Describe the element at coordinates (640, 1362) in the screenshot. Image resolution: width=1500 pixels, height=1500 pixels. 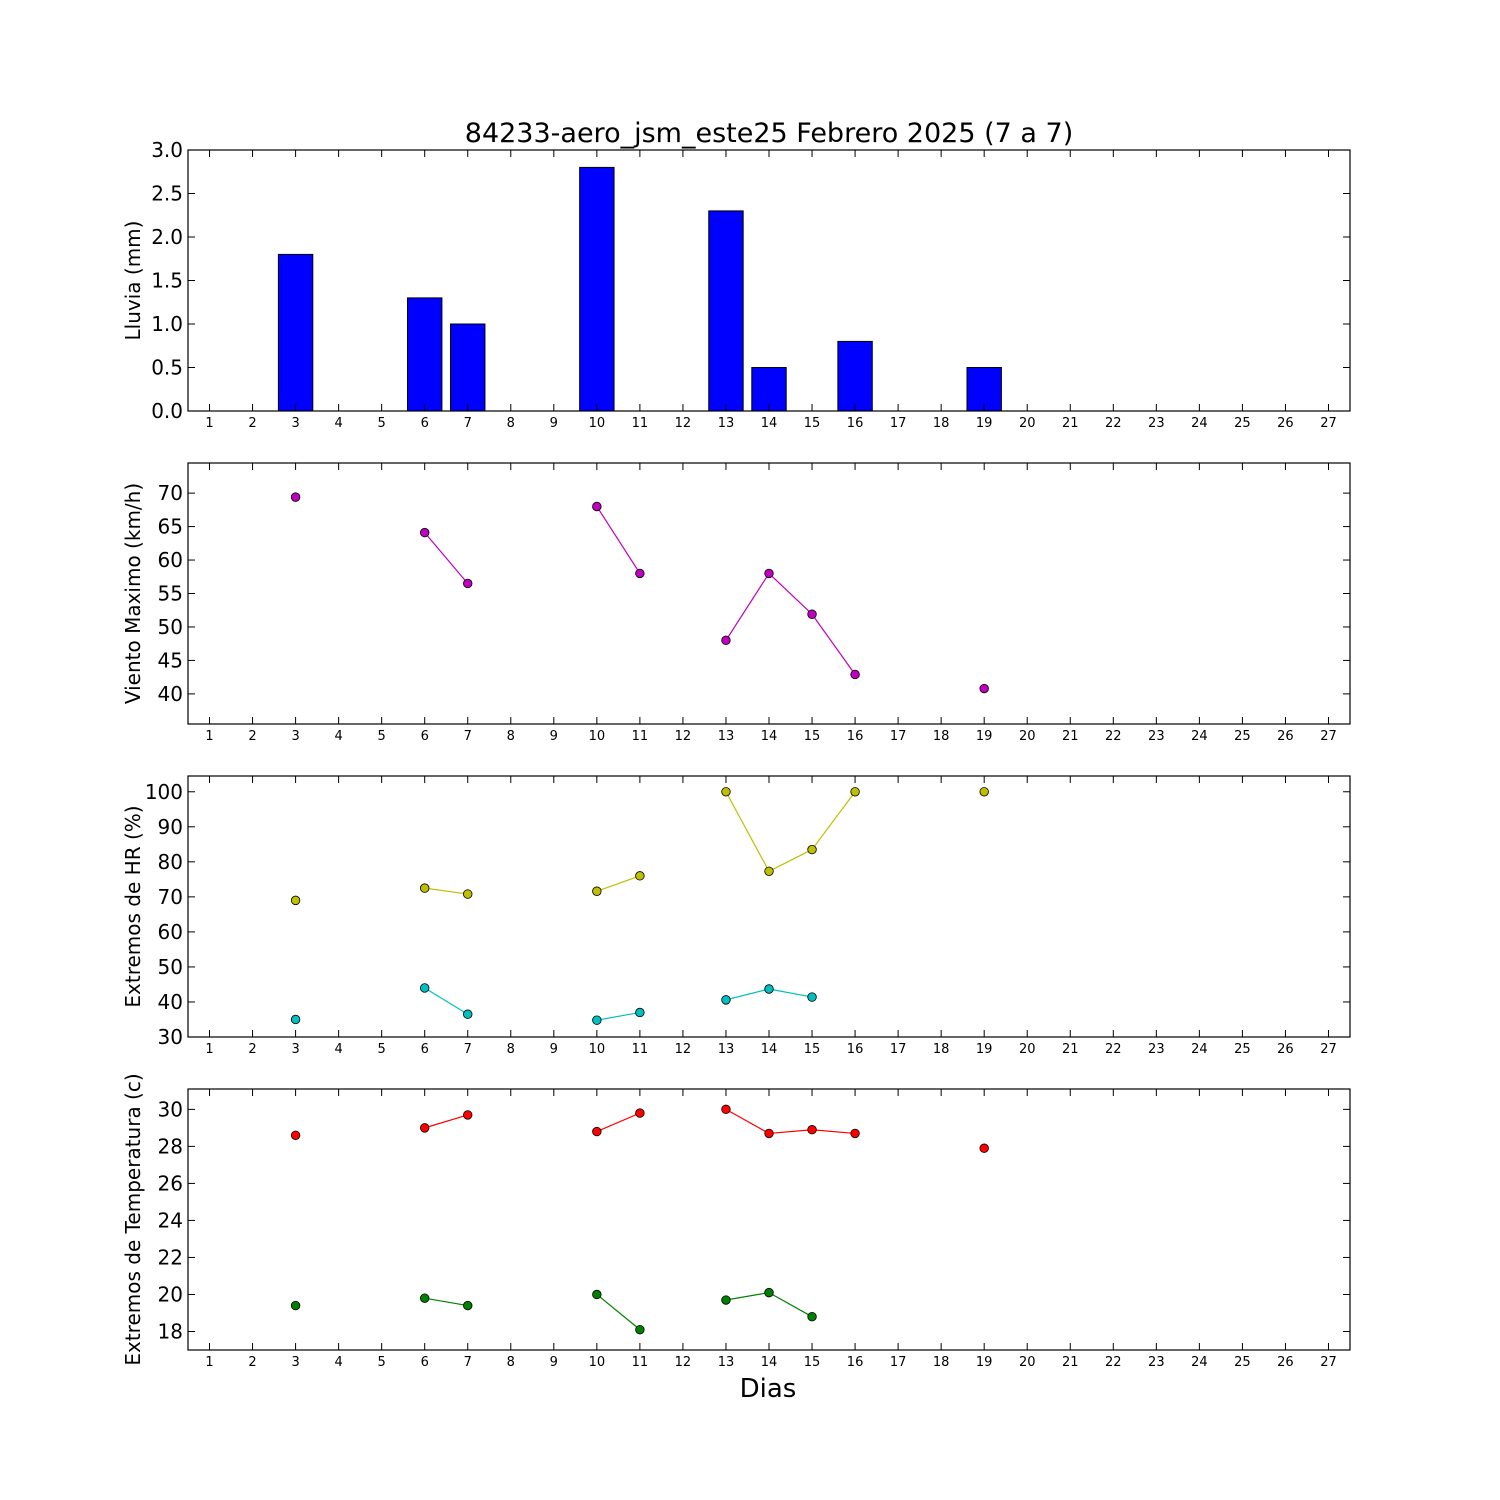
I see `x-tick-label: 11` at that location.